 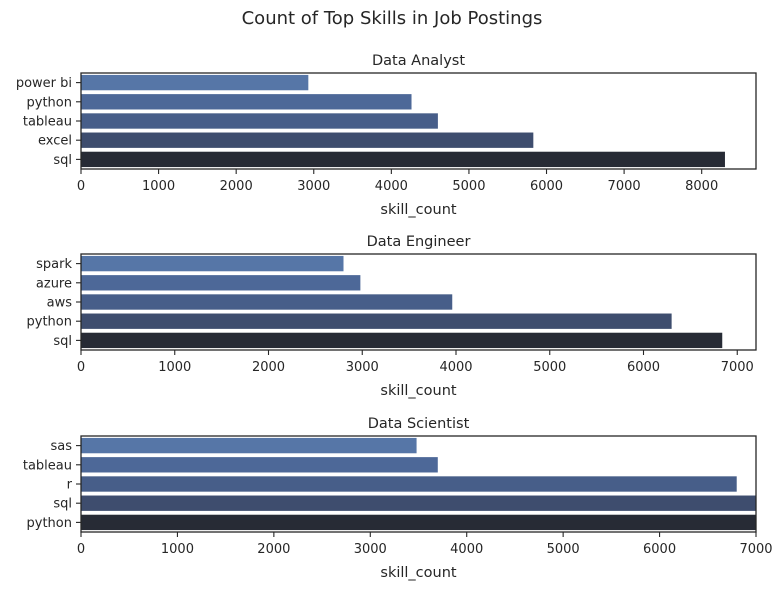 What do you see at coordinates (55, 141) in the screenshot?
I see `y-tick-label: excel` at bounding box center [55, 141].